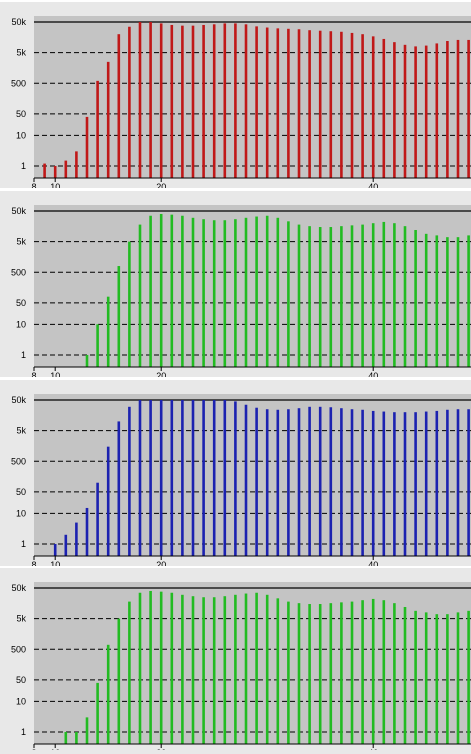  I want to click on y-tick-label: 50k, so click(18, 211).